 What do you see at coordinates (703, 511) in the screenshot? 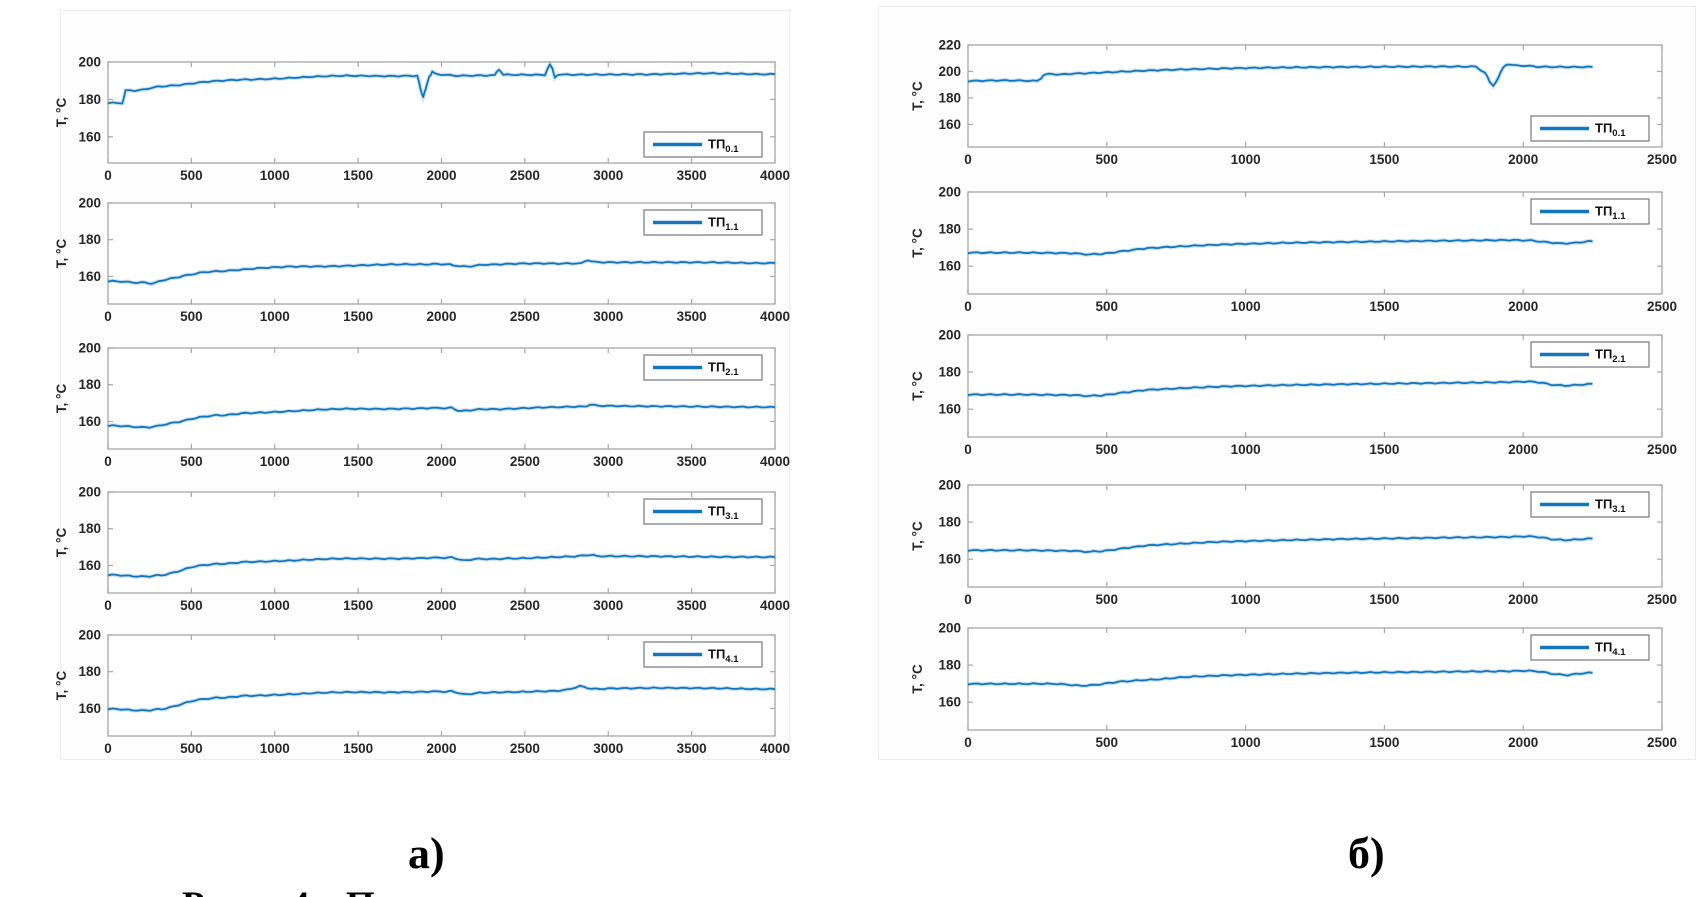
I see `legend: ТП3.1` at bounding box center [703, 511].